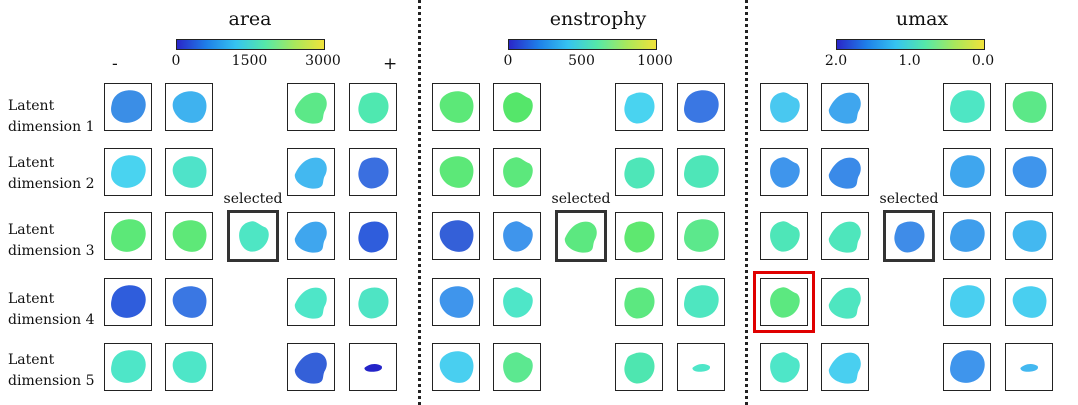  I want to click on snapshot-enstrophy-r4-c1, so click(456, 302).